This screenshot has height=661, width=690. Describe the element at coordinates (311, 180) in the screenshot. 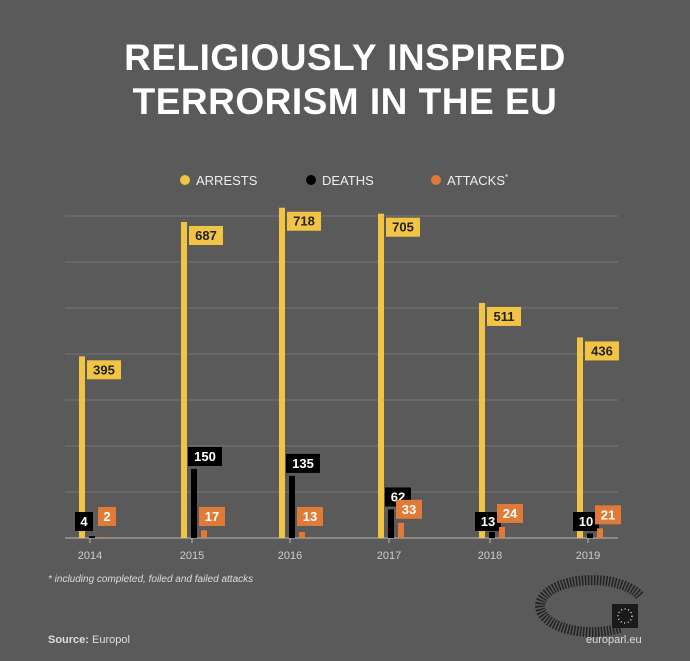

I see `legend-marker-deaths` at that location.